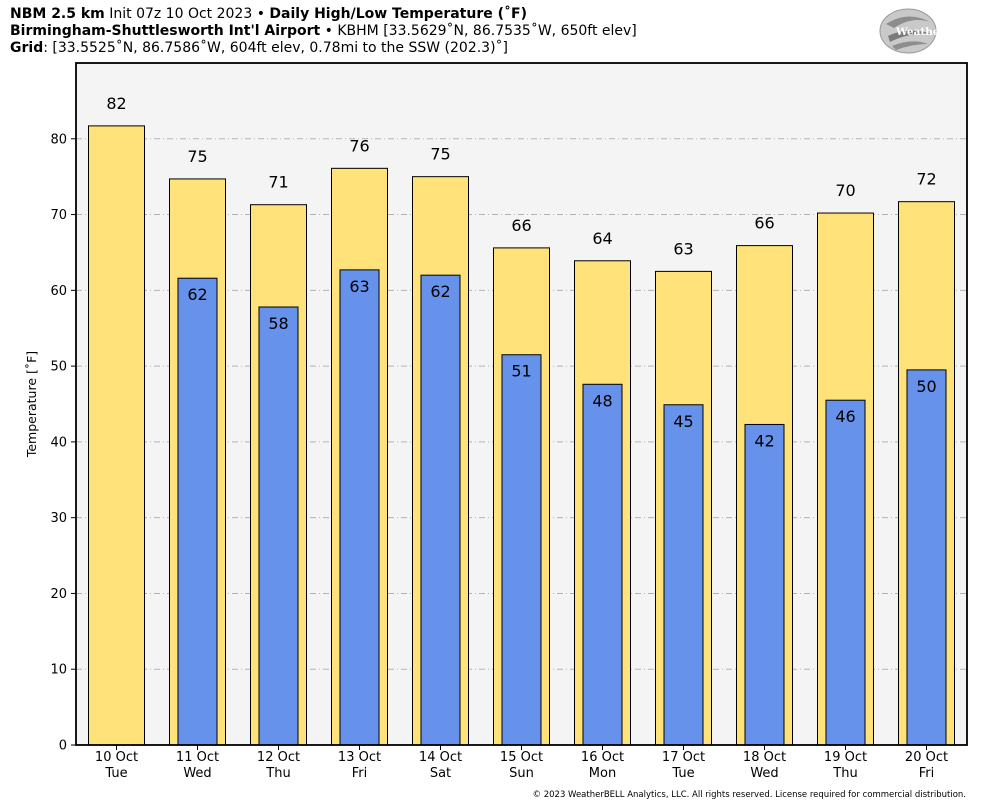 The image size is (984, 808). What do you see at coordinates (116, 435) in the screenshot?
I see `high-temp-bar` at bounding box center [116, 435].